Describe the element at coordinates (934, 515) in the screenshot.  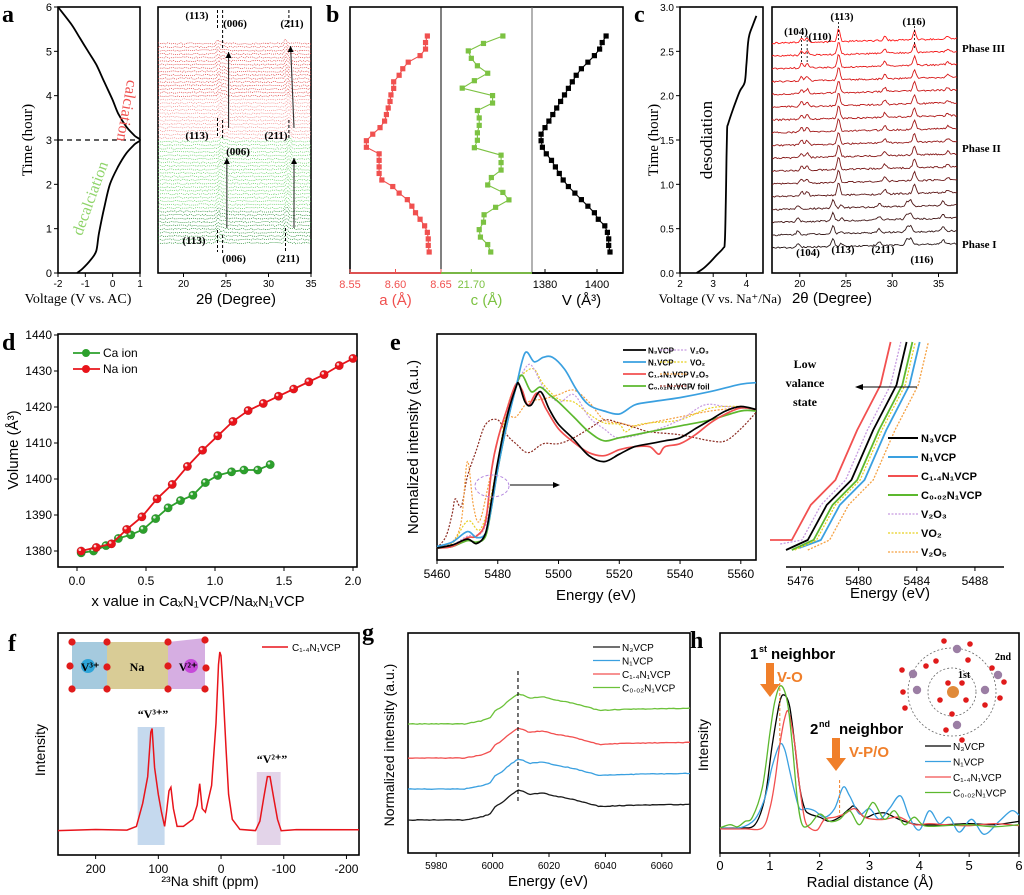
I see `e-zoom-legend-label: V₂O₃` at that location.